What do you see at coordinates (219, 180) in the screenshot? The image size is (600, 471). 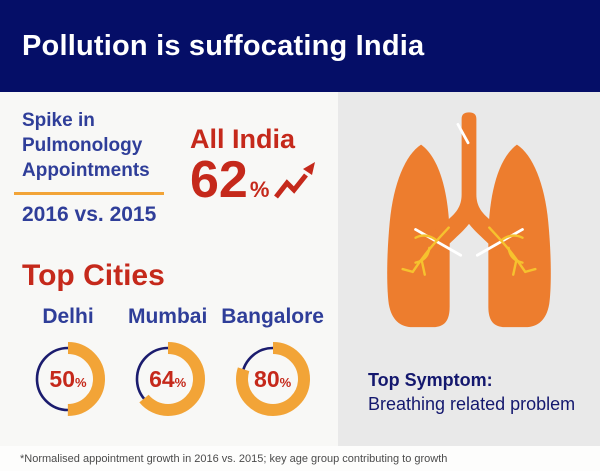 I see `all-india-value: 62` at bounding box center [219, 180].